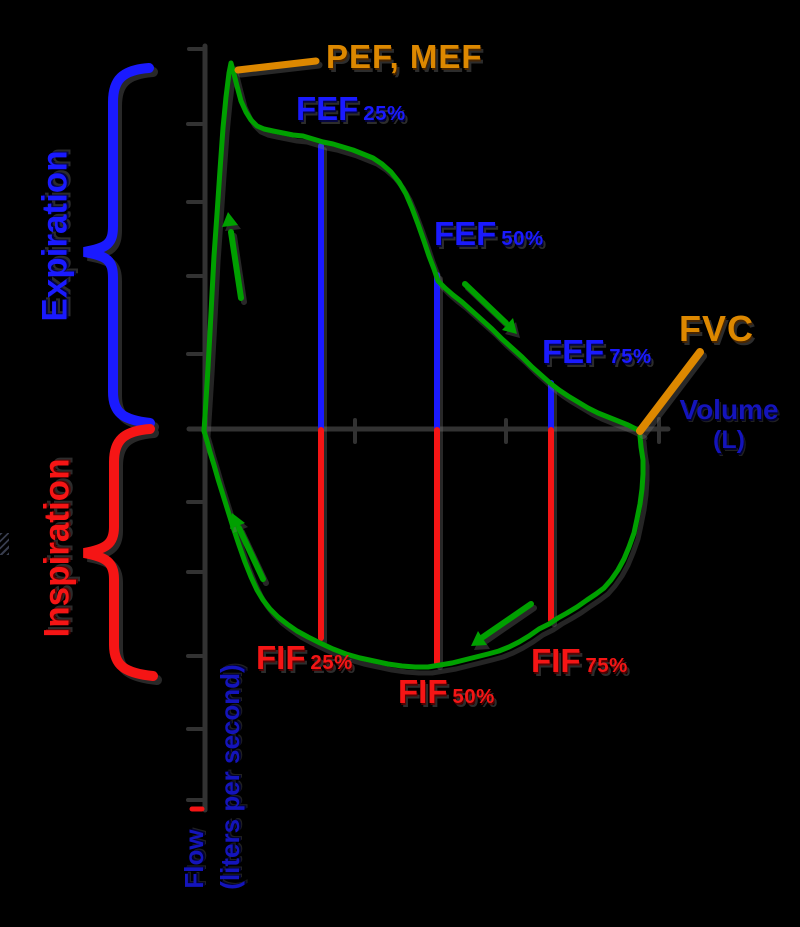 The height and width of the screenshot is (927, 800). What do you see at coordinates (248, 547) in the screenshot?
I see `inspiration-return-arrow` at bounding box center [248, 547].